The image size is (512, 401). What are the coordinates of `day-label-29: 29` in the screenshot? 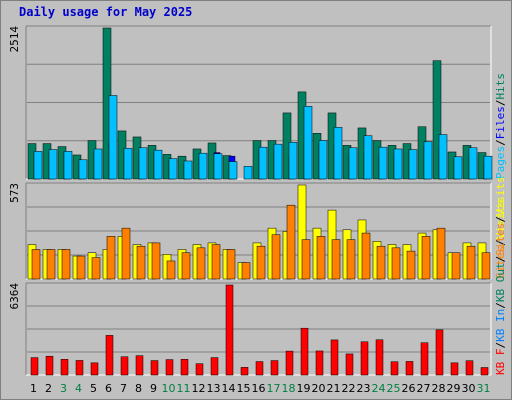 It's located at (454, 388).